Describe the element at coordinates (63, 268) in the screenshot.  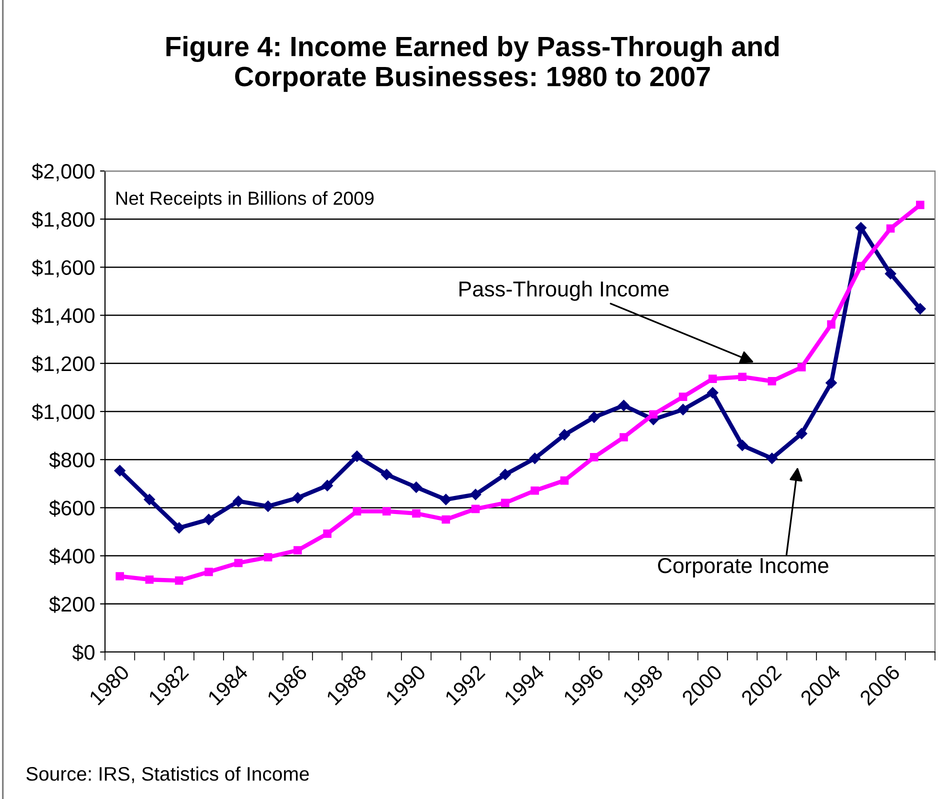
I see `y-tick-label: $1,600` at that location.